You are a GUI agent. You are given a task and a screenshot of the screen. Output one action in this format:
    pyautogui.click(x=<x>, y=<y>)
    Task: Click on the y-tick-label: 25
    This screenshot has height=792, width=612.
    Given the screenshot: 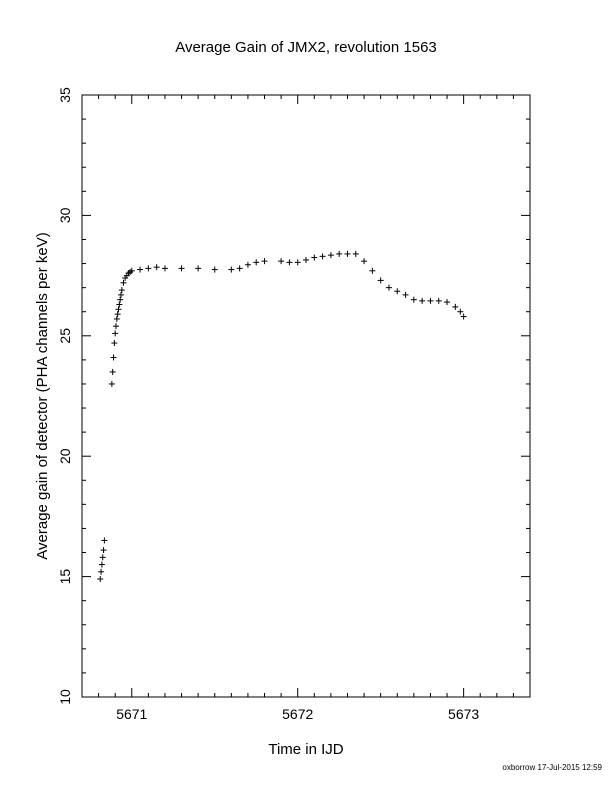 What is the action you would take?
    pyautogui.click(x=65, y=336)
    